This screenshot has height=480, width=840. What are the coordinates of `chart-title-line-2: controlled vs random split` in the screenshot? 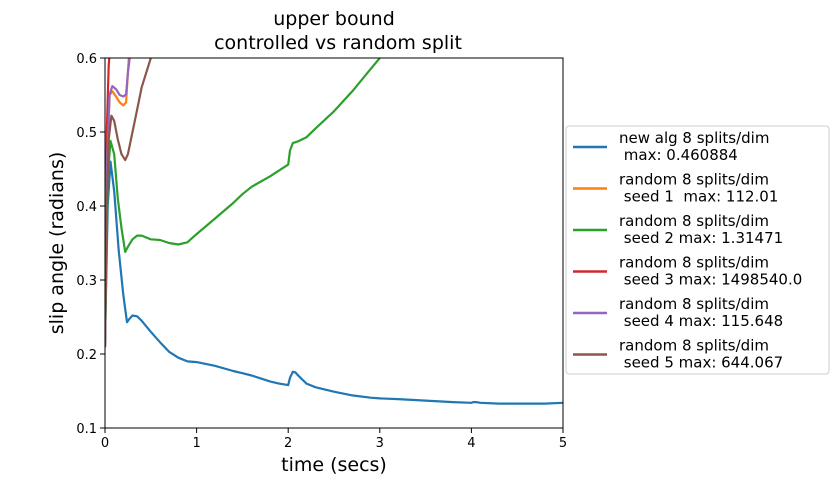 It's located at (338, 43).